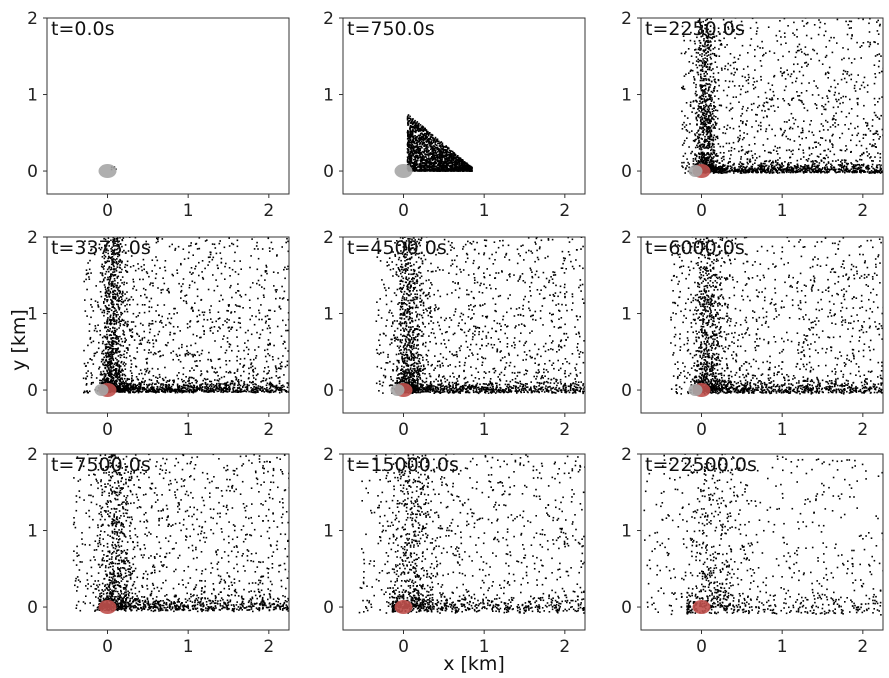  I want to click on panel-time-label: t=0.0s, so click(83, 29).